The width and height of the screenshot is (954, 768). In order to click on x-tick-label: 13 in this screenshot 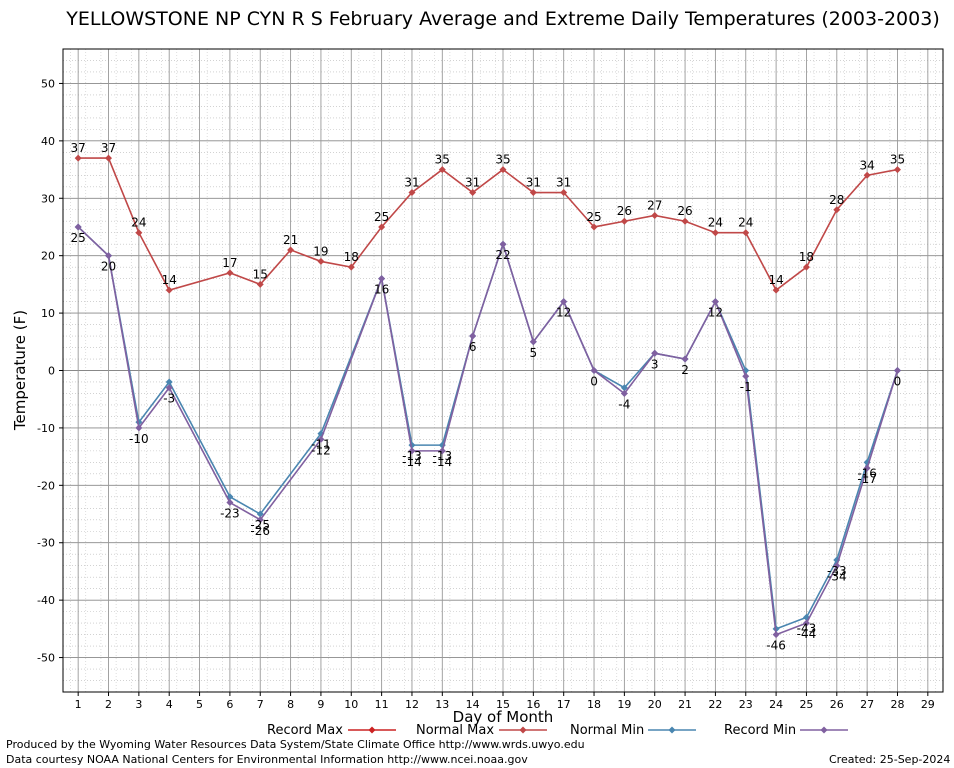, I will do `click(442, 704)`.